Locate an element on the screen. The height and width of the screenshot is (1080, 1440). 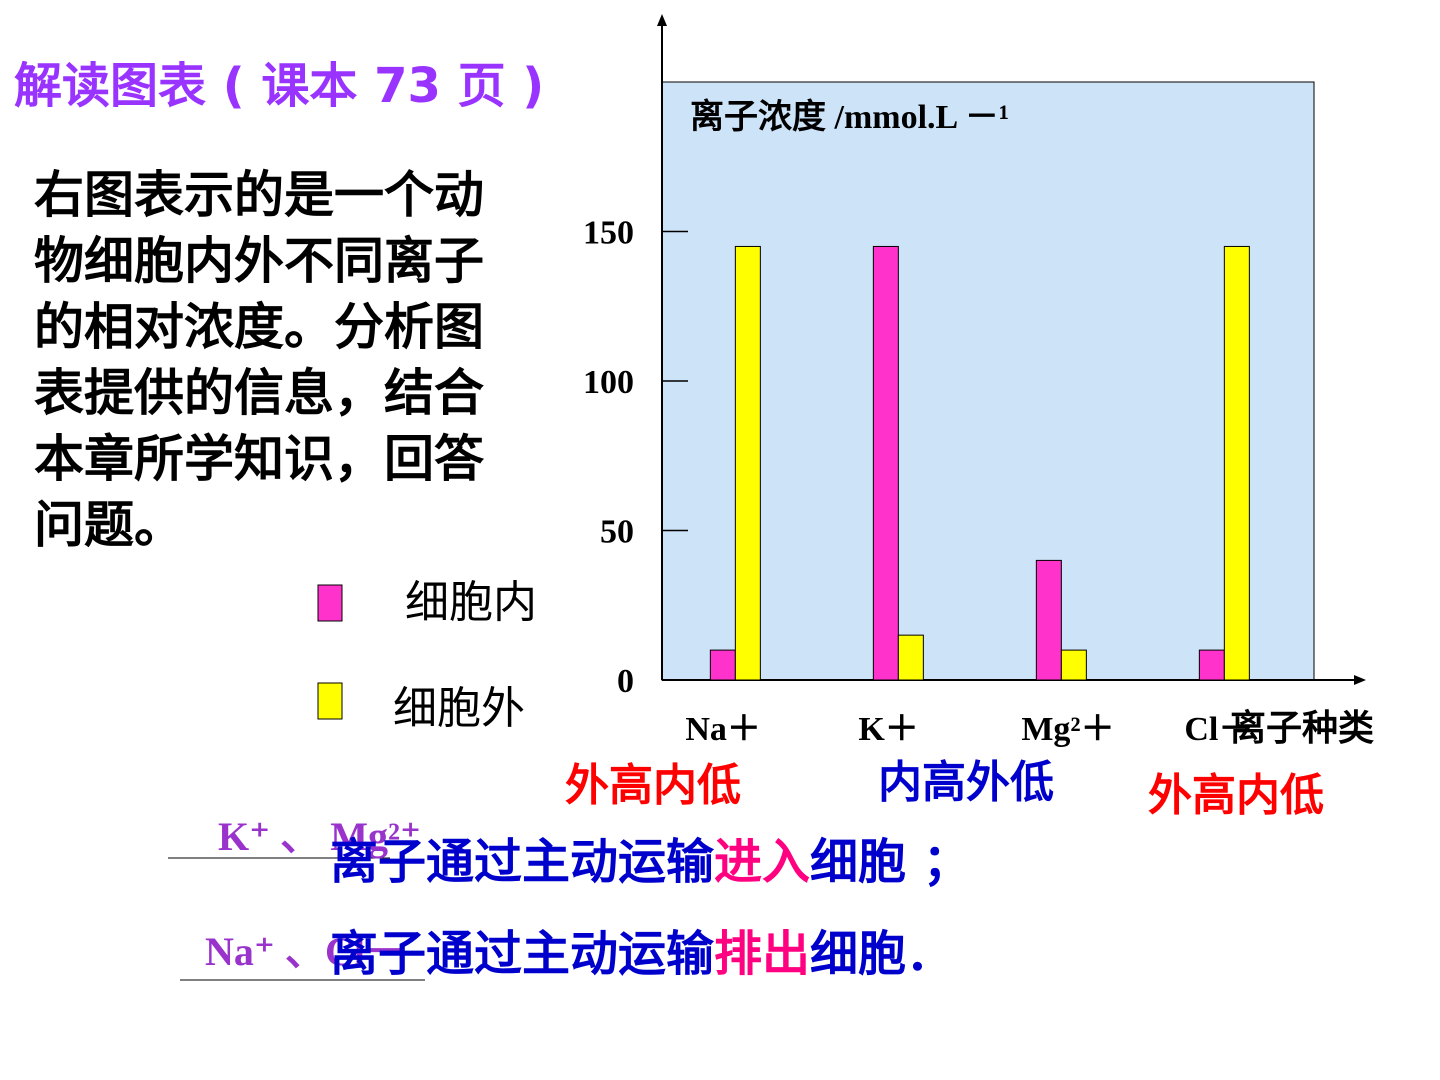
slide-title: 解读图表 ( 课本 73 页 ) is located at coordinates (279, 86).